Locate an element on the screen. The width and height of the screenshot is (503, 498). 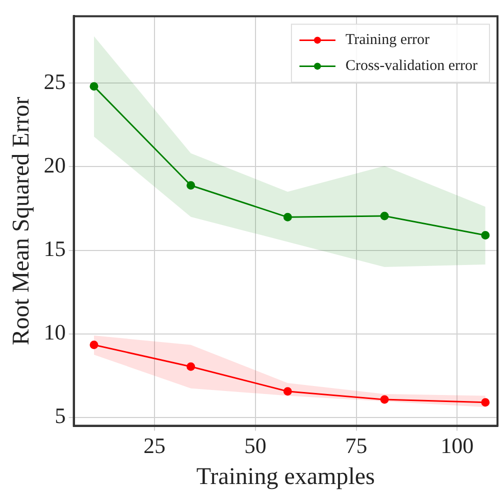
x-tick-label: 100 is located at coordinates (457, 445).